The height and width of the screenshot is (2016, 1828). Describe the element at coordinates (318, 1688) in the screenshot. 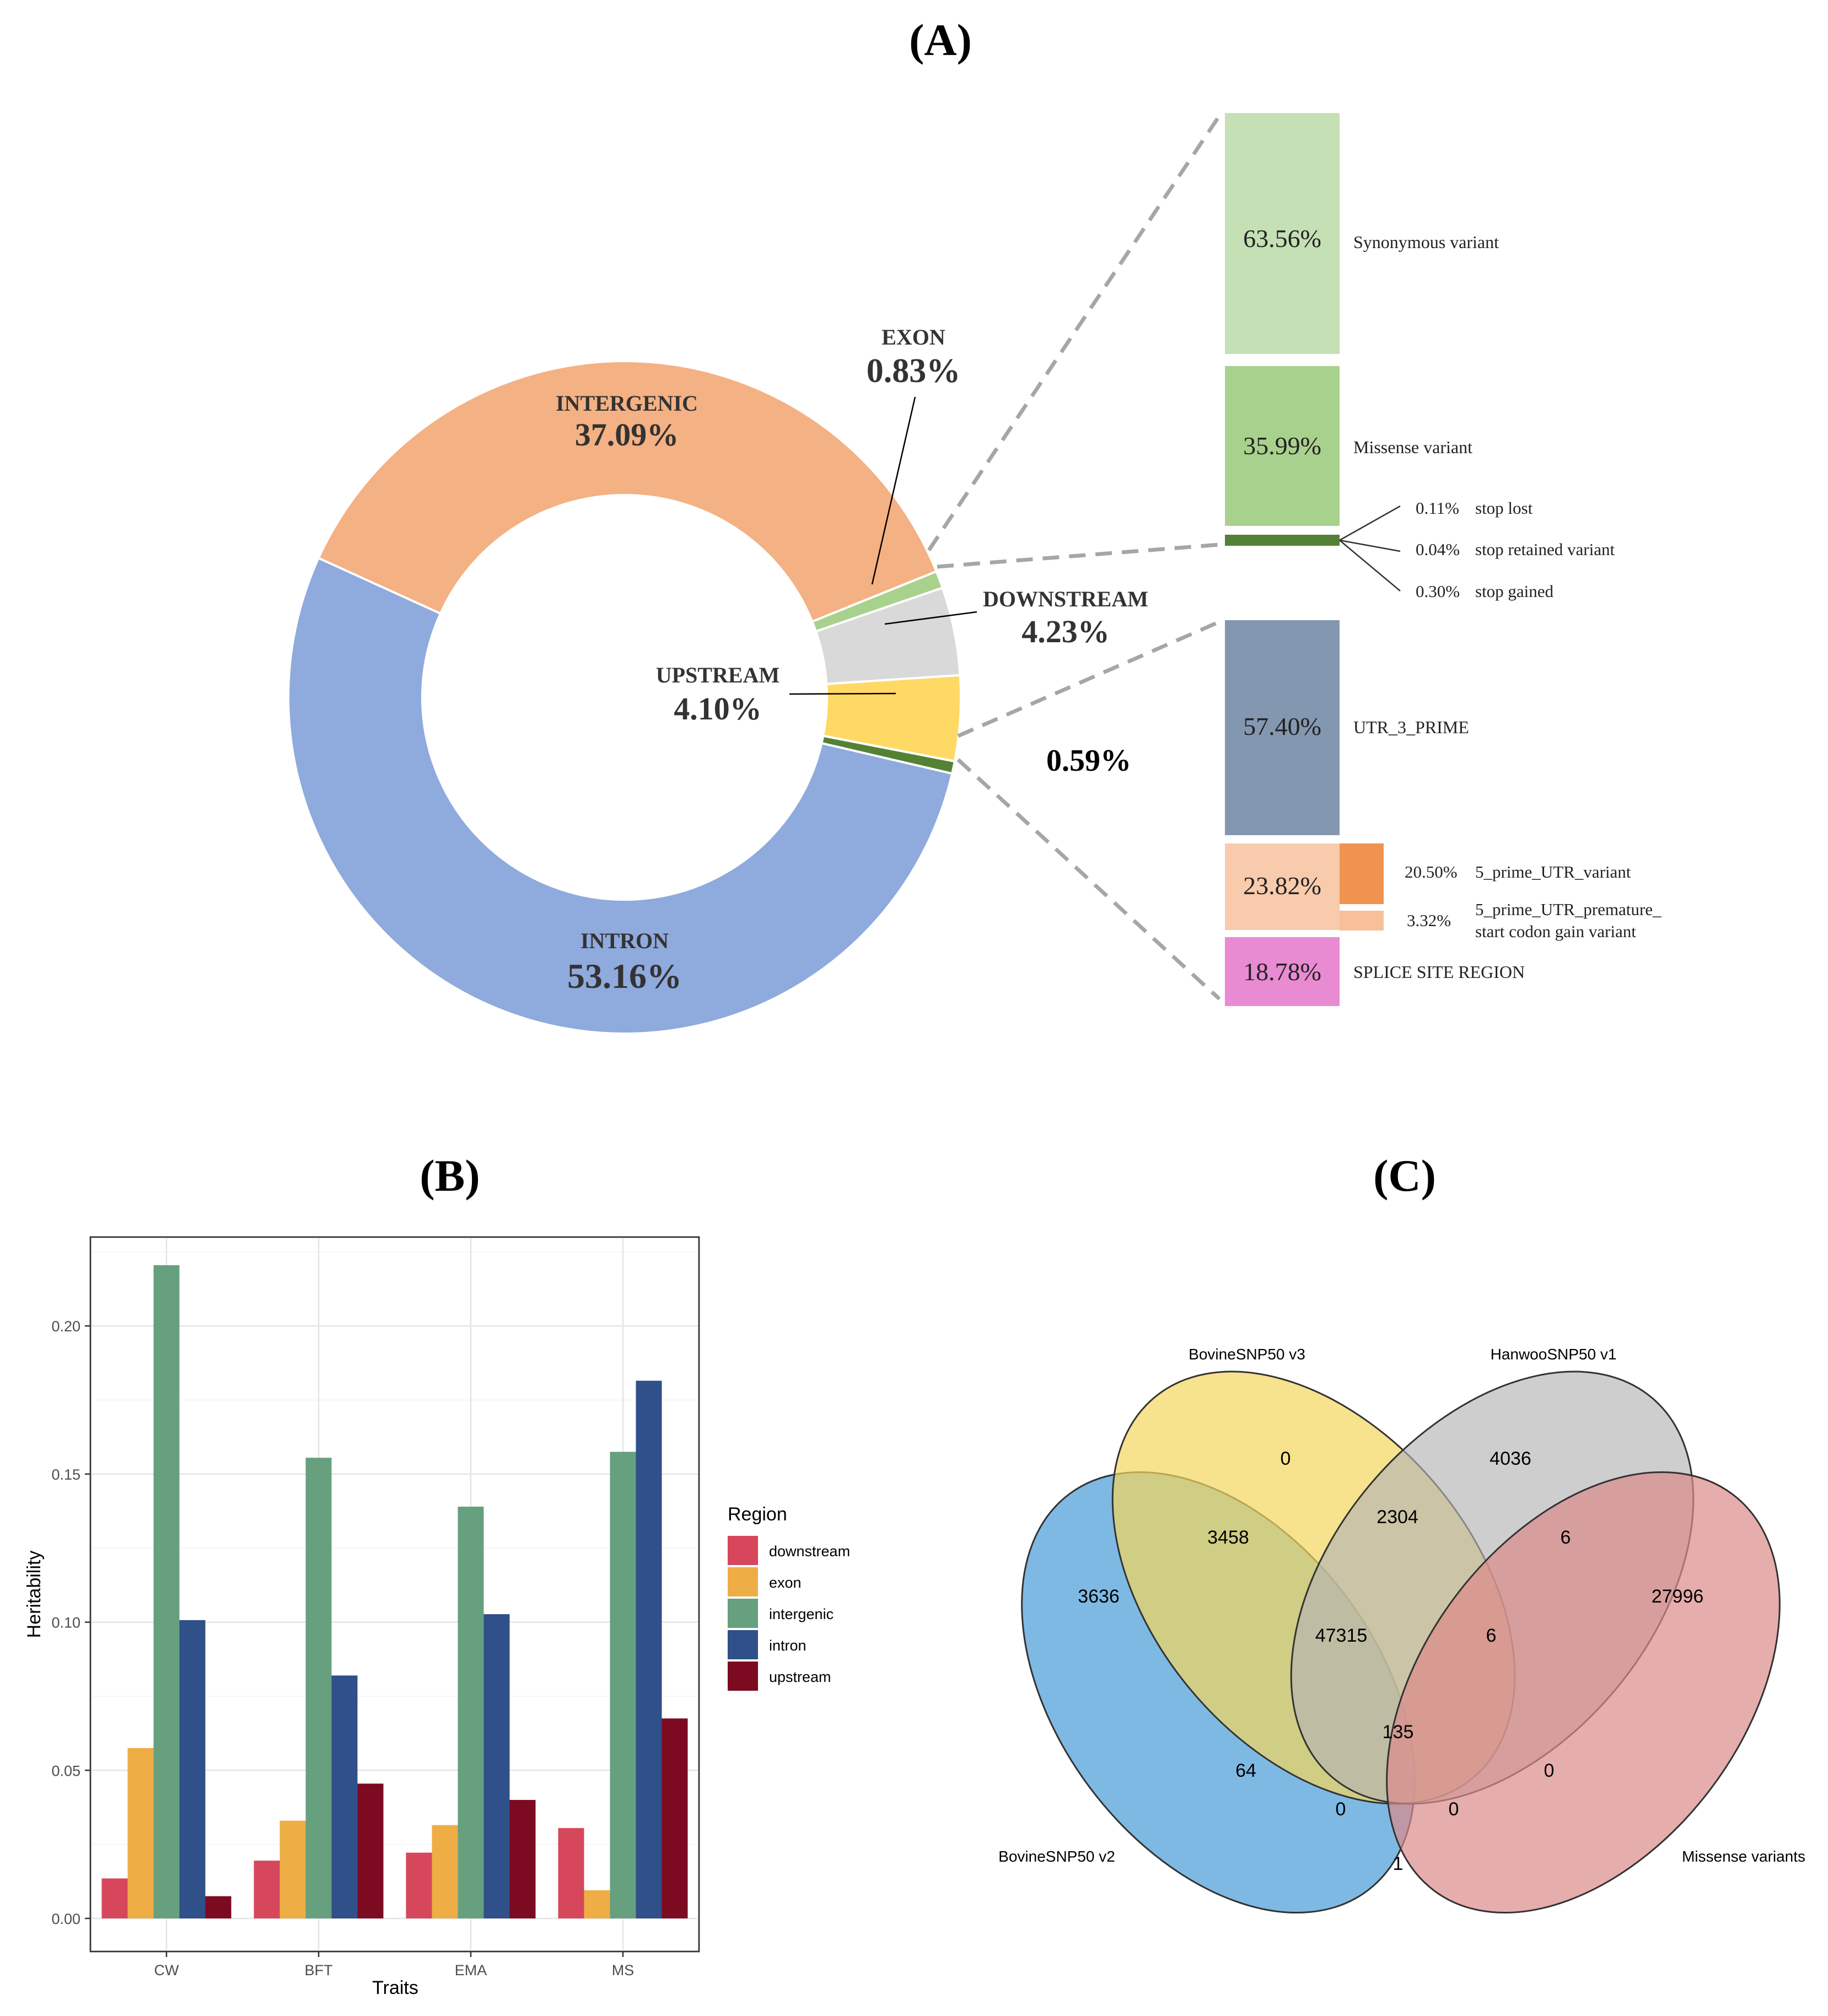

I see `bar-bft-intergenic` at that location.